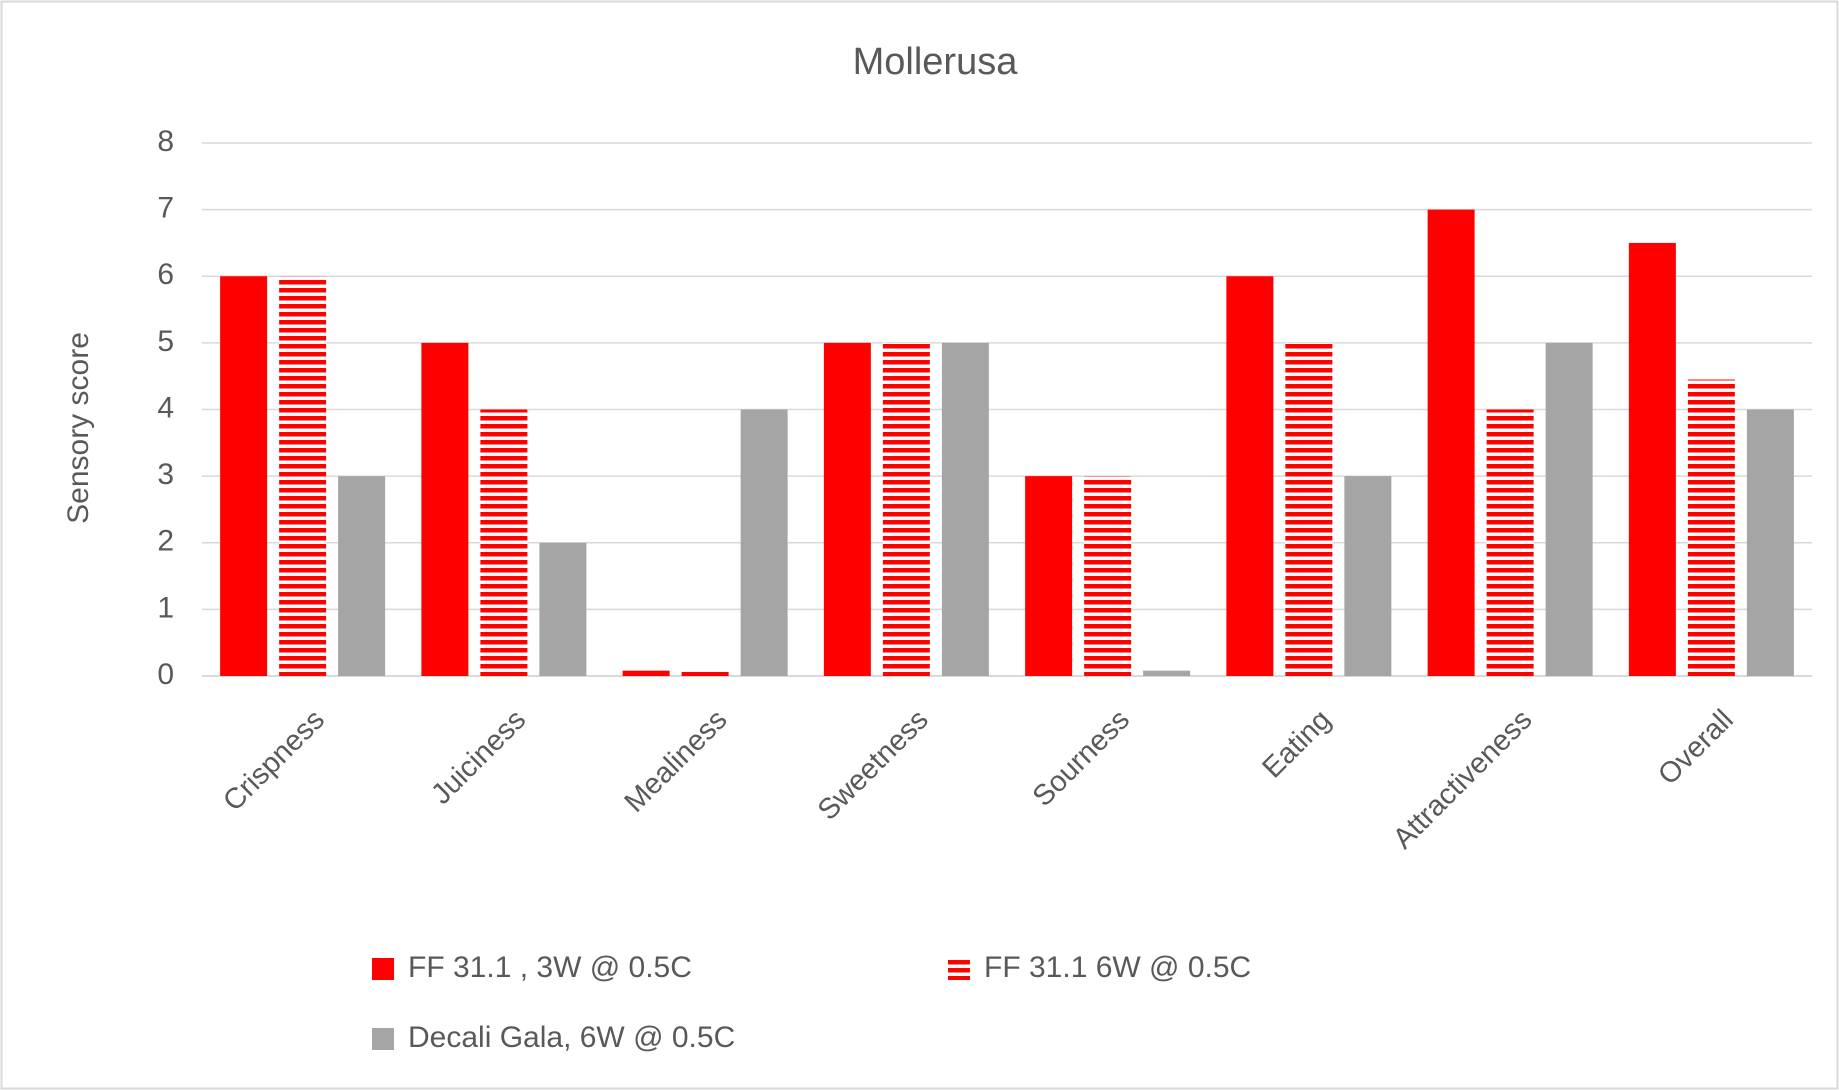 The width and height of the screenshot is (1839, 1090). What do you see at coordinates (78, 428) in the screenshot?
I see `y-axis-label: Sensory score` at bounding box center [78, 428].